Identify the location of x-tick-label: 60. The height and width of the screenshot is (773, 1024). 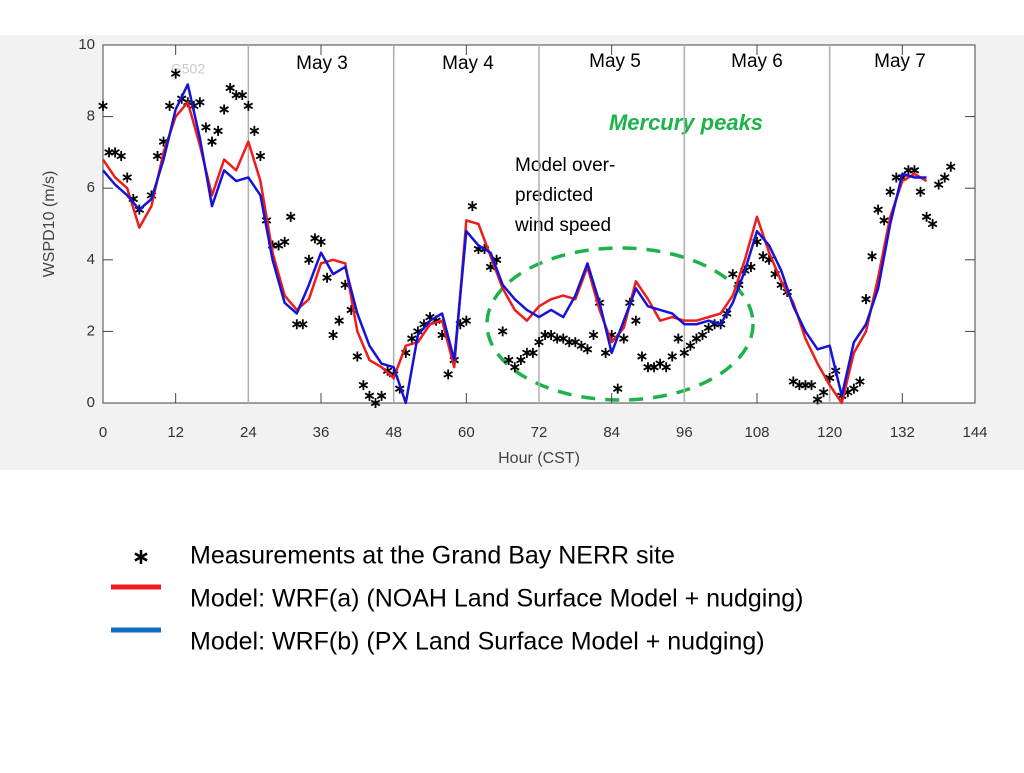
(466, 432).